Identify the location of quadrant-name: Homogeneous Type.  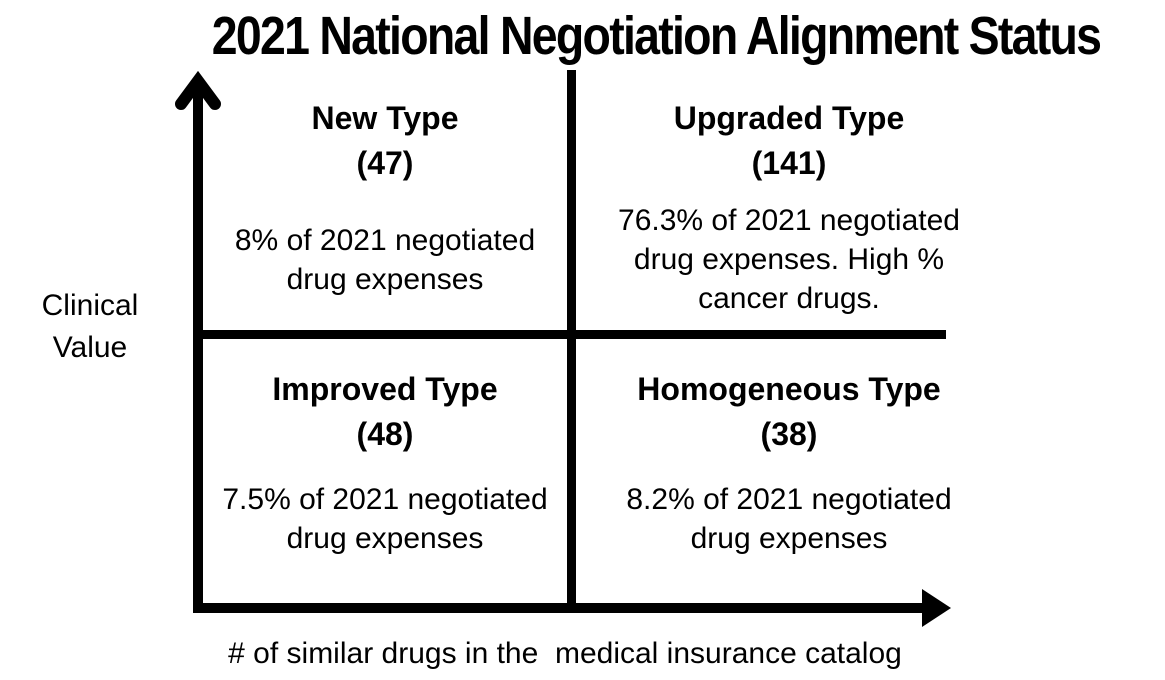
(789, 389).